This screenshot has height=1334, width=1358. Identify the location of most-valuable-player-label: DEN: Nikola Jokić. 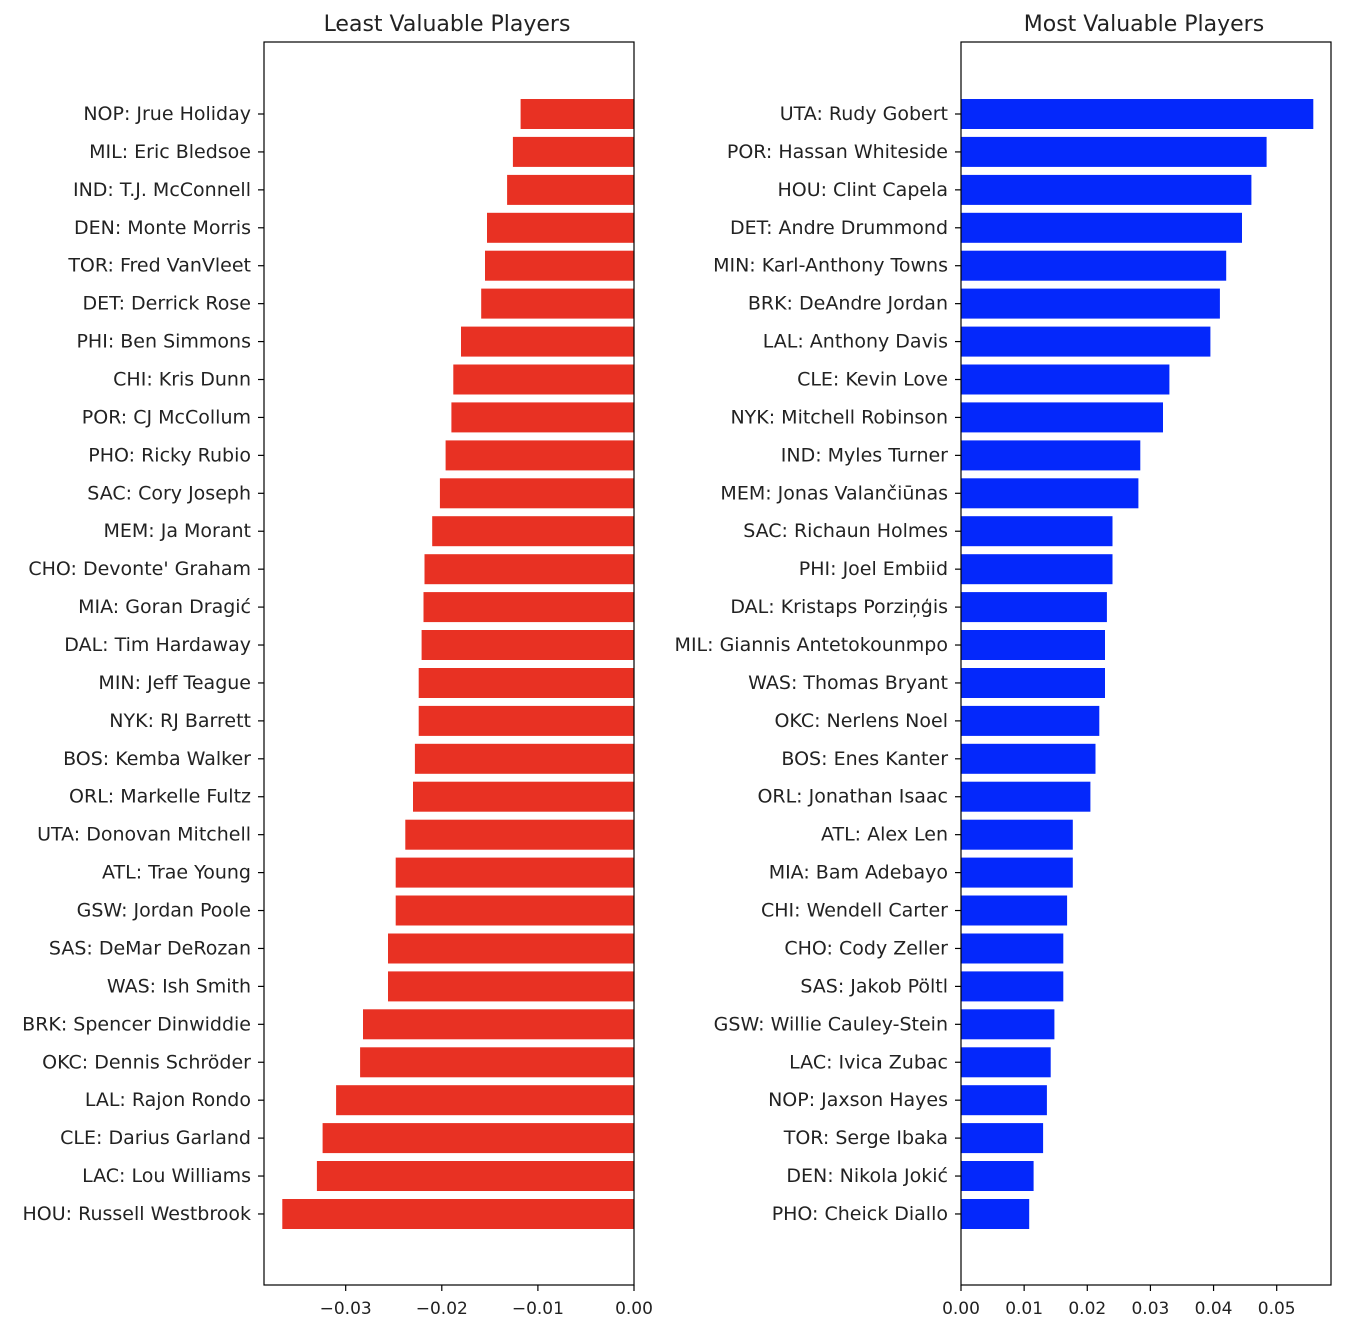
(867, 1176).